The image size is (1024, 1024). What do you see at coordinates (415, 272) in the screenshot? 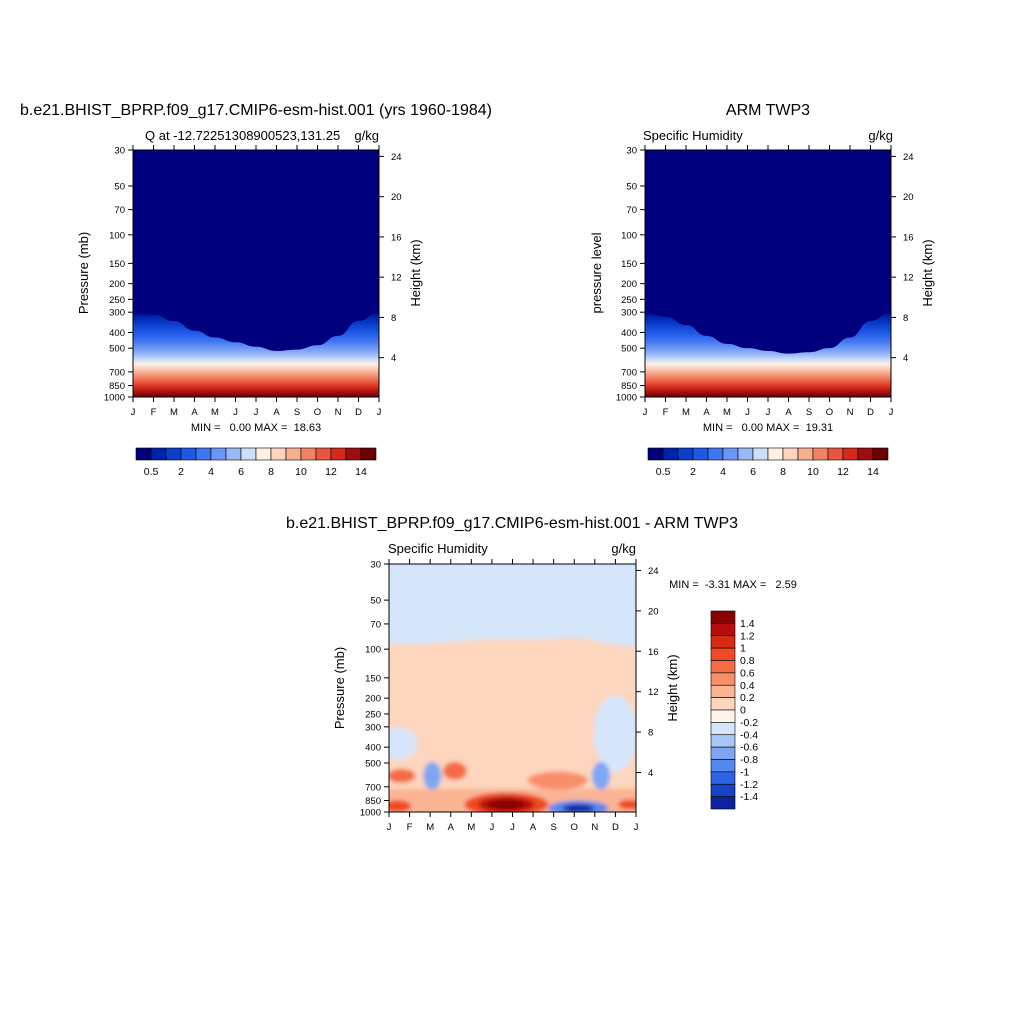
I see `panel-model-ylabel-right: Height (km)` at bounding box center [415, 272].